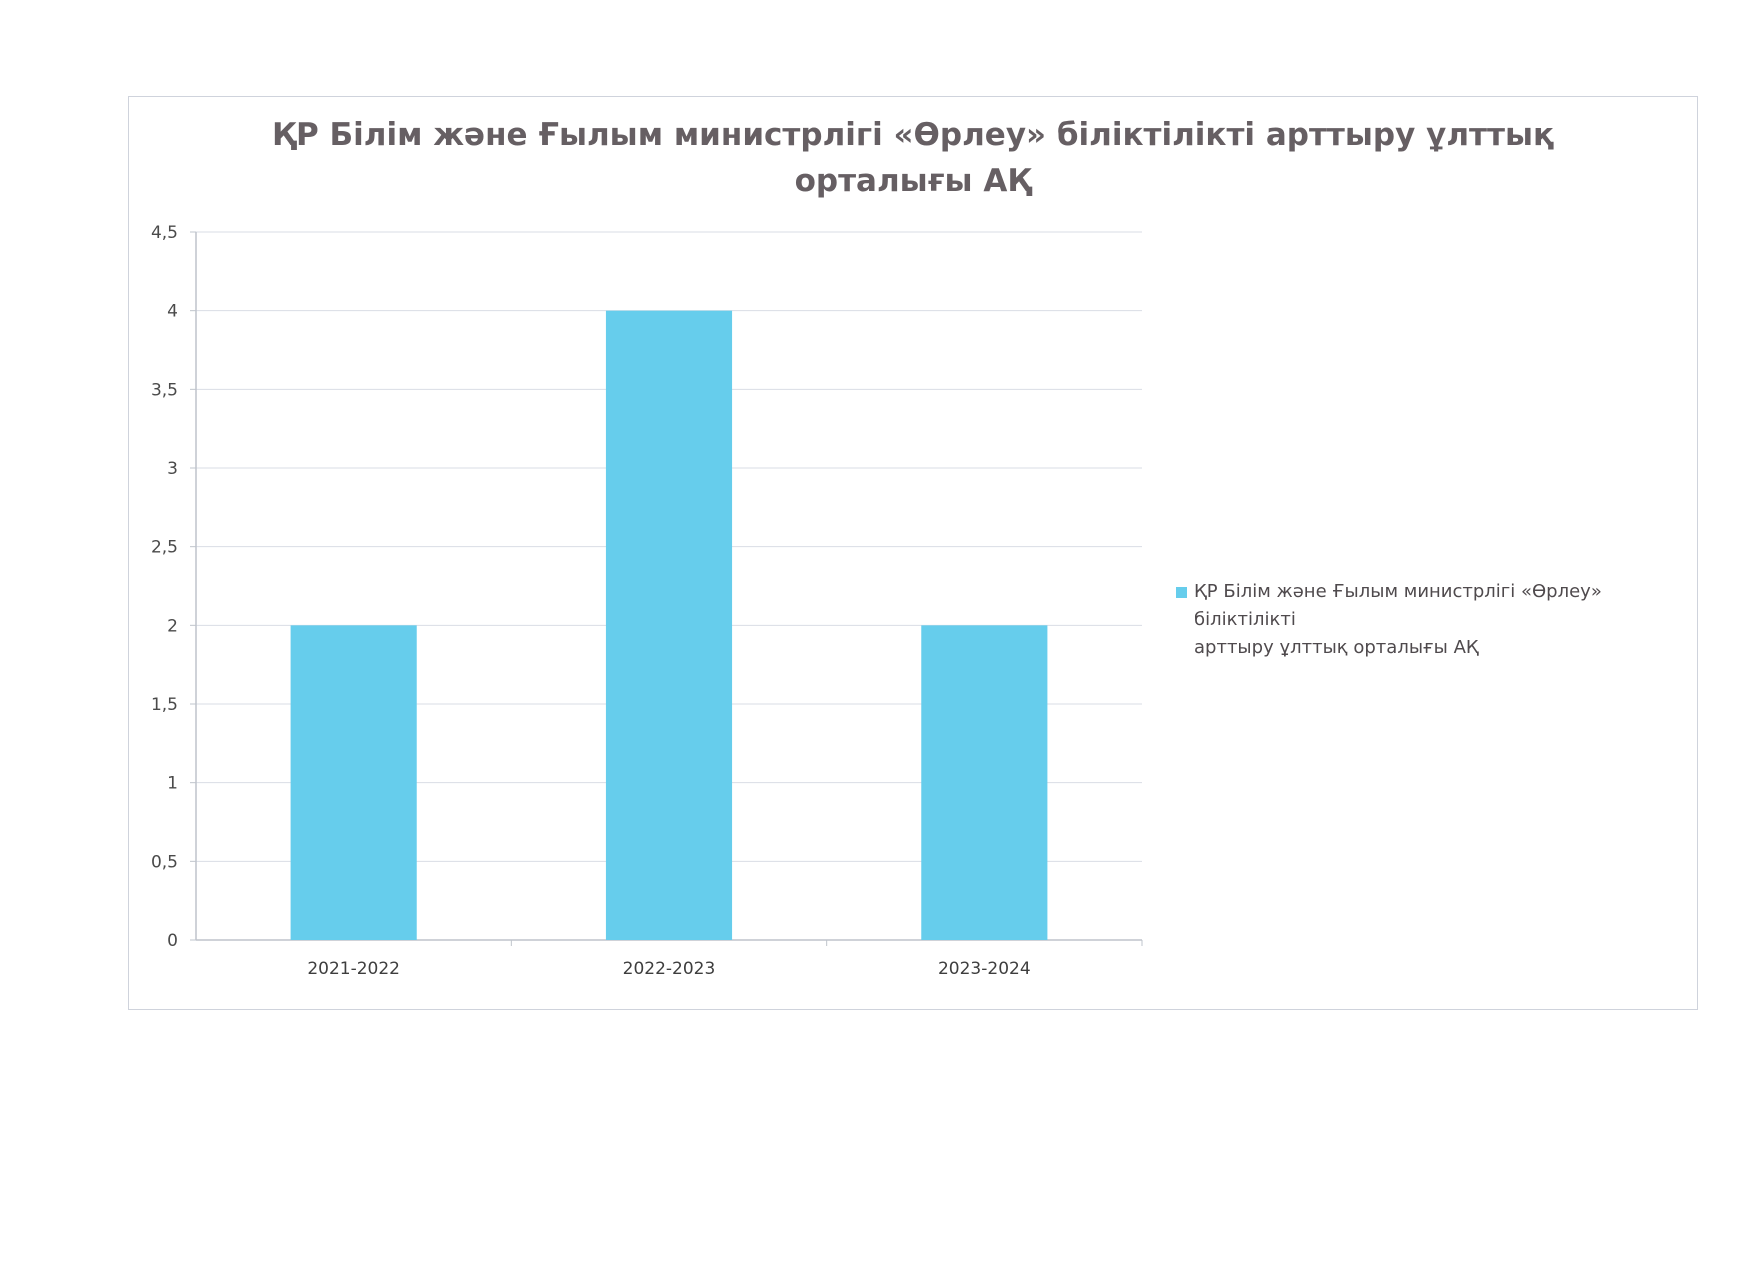 This screenshot has width=1755, height=1276. Describe the element at coordinates (669, 969) in the screenshot. I see `x-tick-label: 2022-2023` at that location.